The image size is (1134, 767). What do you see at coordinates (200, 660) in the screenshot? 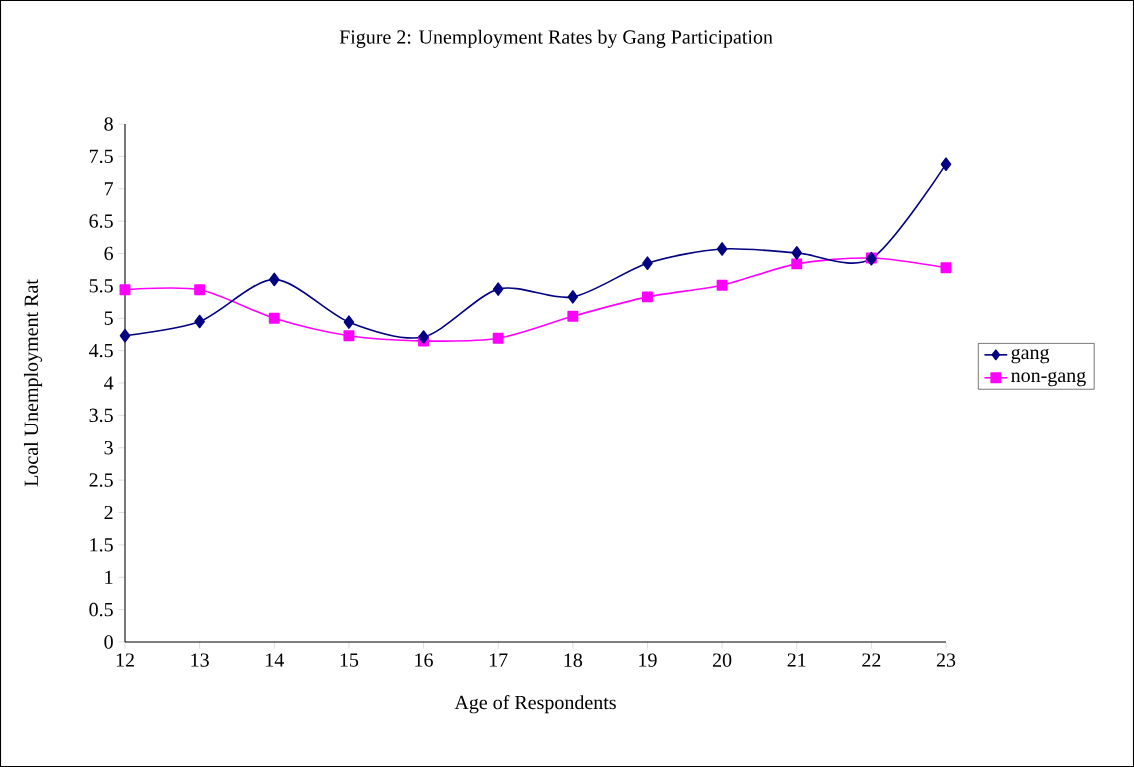
I see `x-tick-label: 13` at bounding box center [200, 660].